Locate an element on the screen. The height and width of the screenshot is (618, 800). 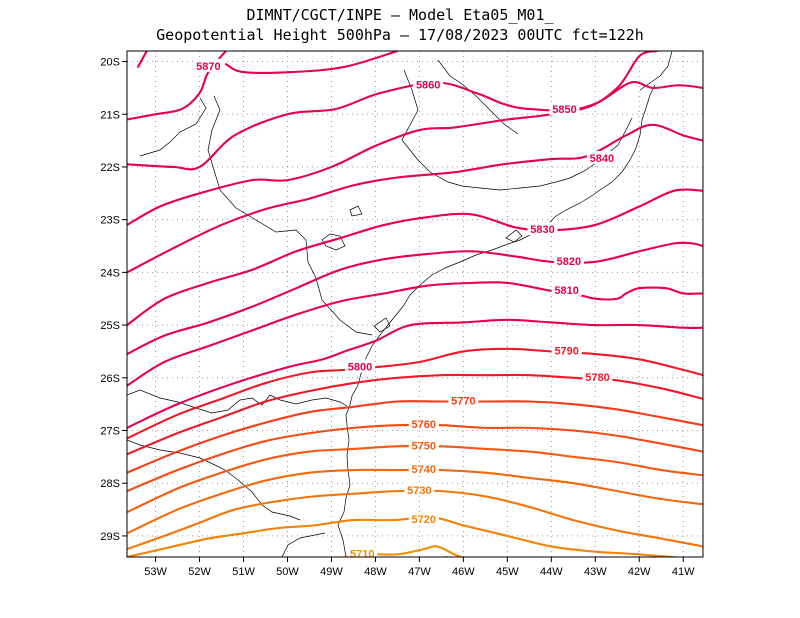
y-tick-label: 24S is located at coordinates (110, 273).